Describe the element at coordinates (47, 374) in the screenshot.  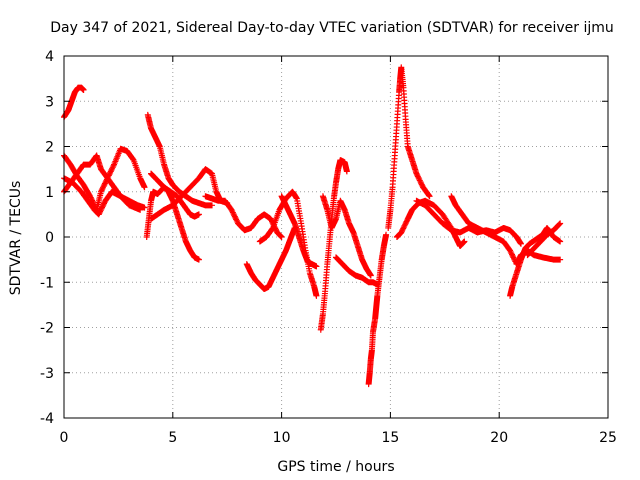
I see `y-tick-label: -3` at that location.